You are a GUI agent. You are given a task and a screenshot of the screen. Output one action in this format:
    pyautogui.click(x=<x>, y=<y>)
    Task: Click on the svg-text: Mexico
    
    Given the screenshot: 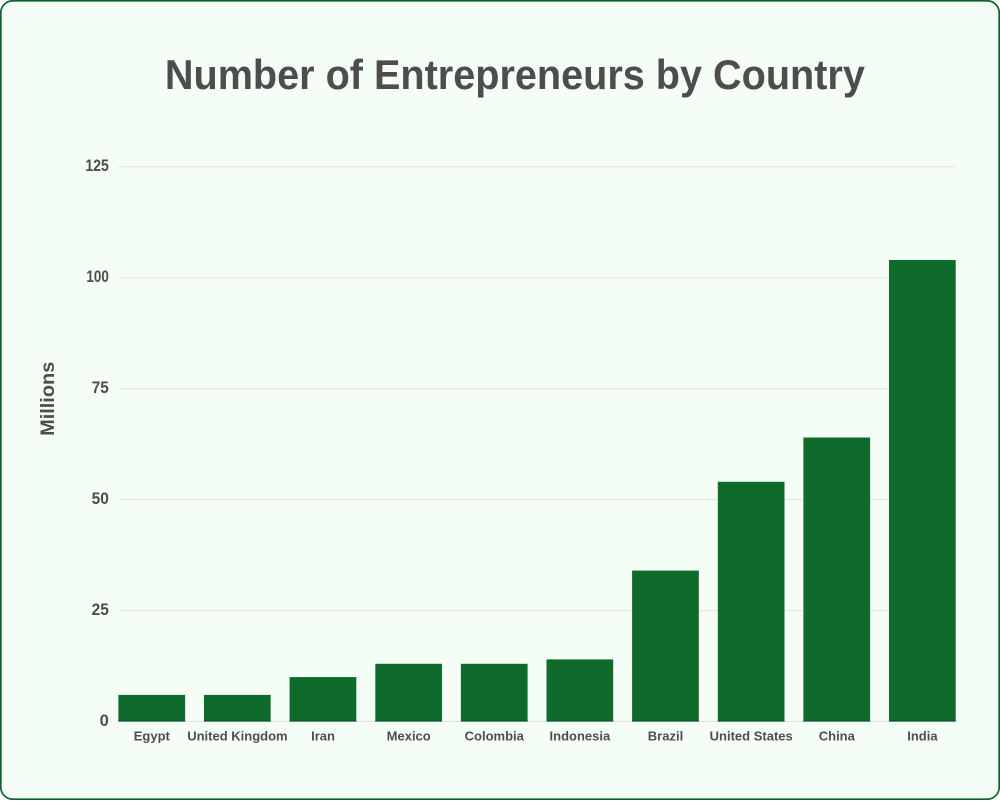 What is the action you would take?
    pyautogui.click(x=409, y=735)
    